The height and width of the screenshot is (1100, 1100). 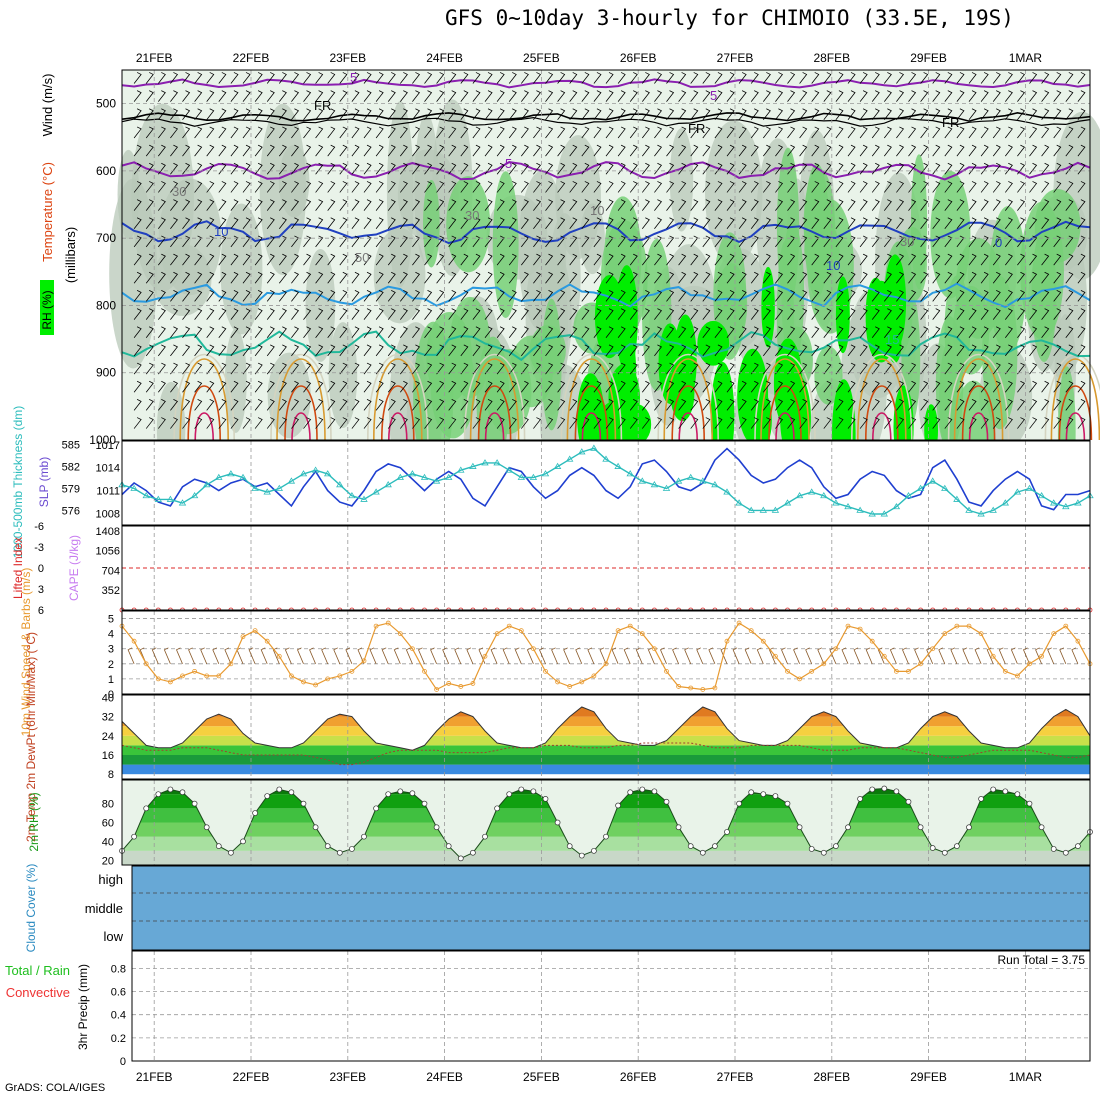 I want to click on pressure-tick-label: 500, so click(x=106, y=104).